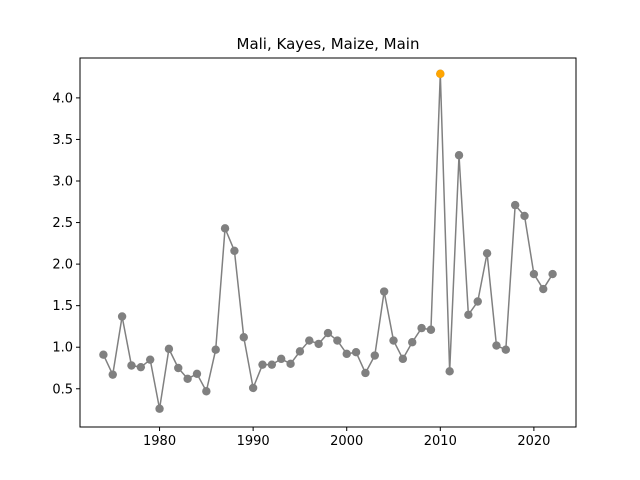  Describe the element at coordinates (253, 441) in the screenshot. I see `x-tick-label: 1990` at that location.